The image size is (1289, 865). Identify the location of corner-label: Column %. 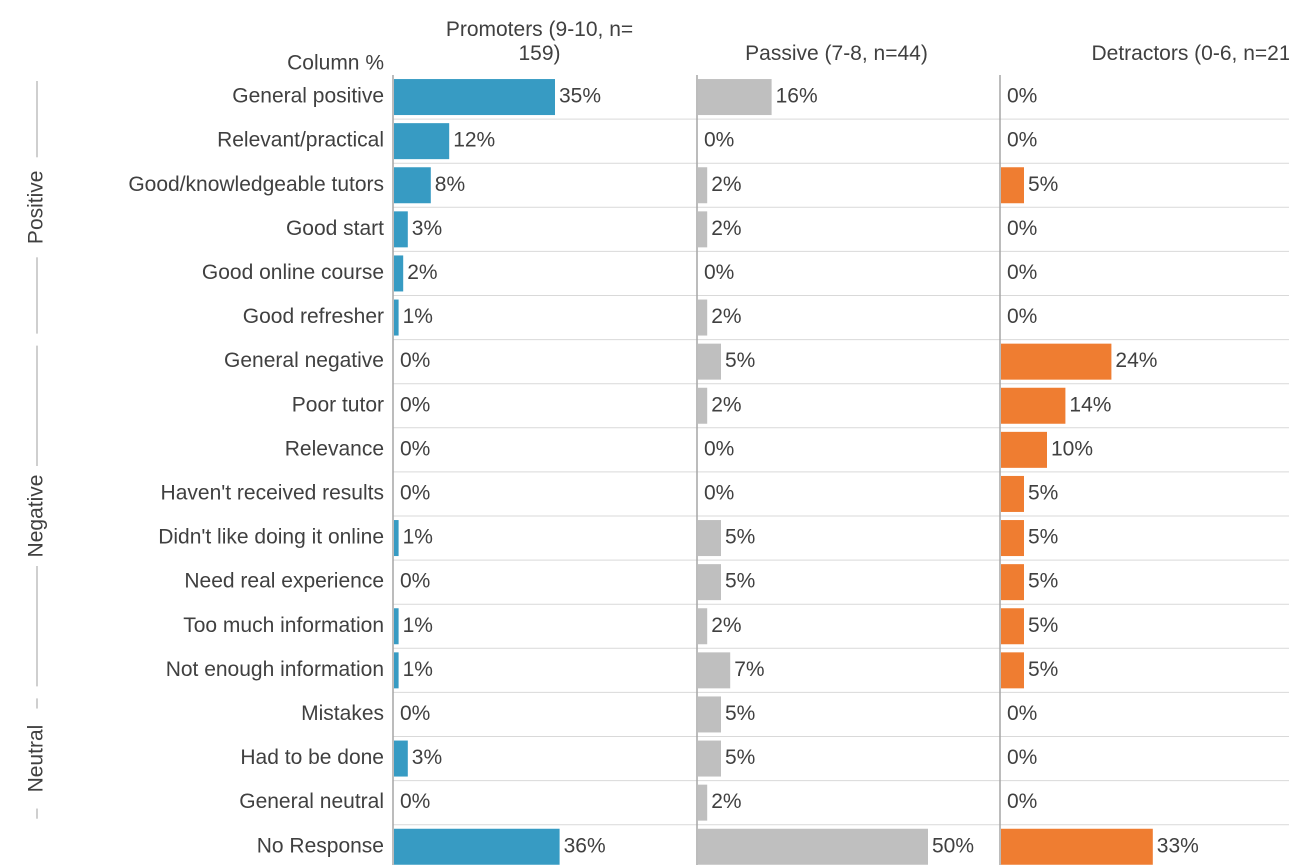
(335, 63).